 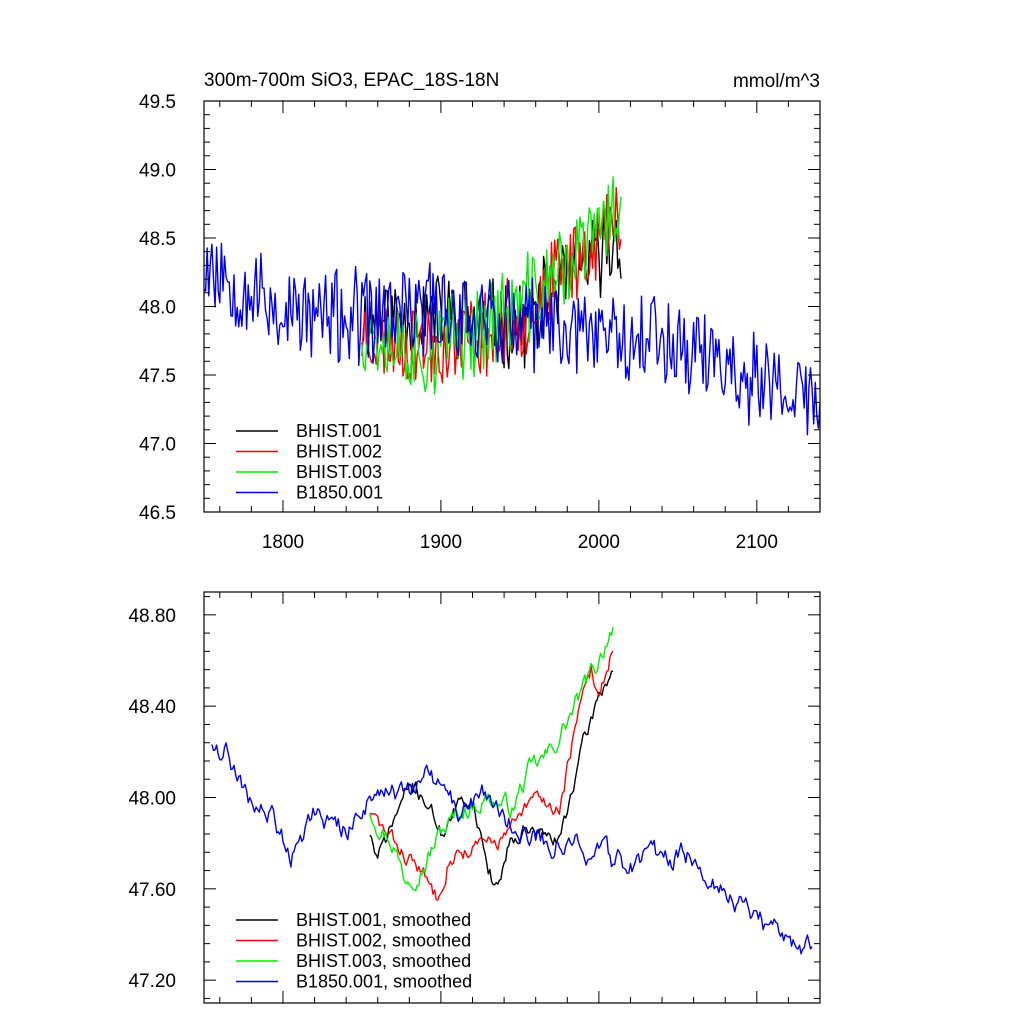 What do you see at coordinates (441, 542) in the screenshot?
I see `top-x-tick-label: 1900` at bounding box center [441, 542].